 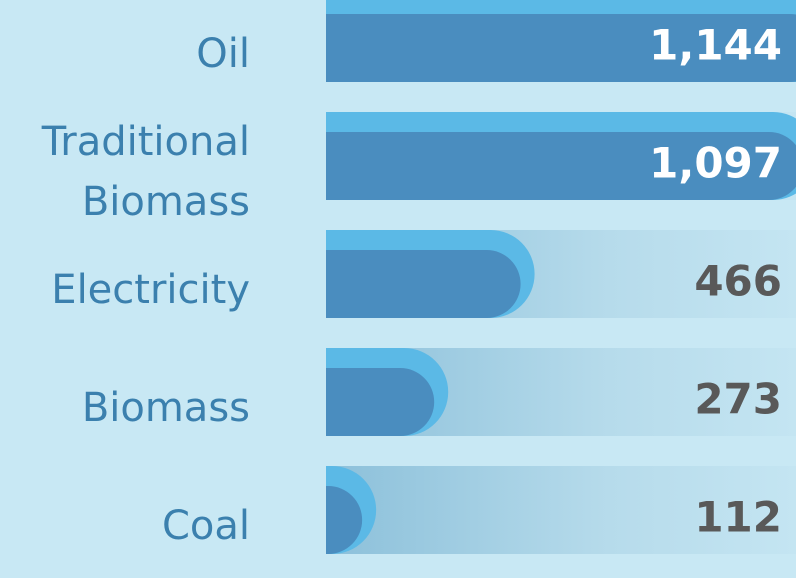 What do you see at coordinates (715, 163) in the screenshot?
I see `value-label: 1,097` at bounding box center [715, 163].